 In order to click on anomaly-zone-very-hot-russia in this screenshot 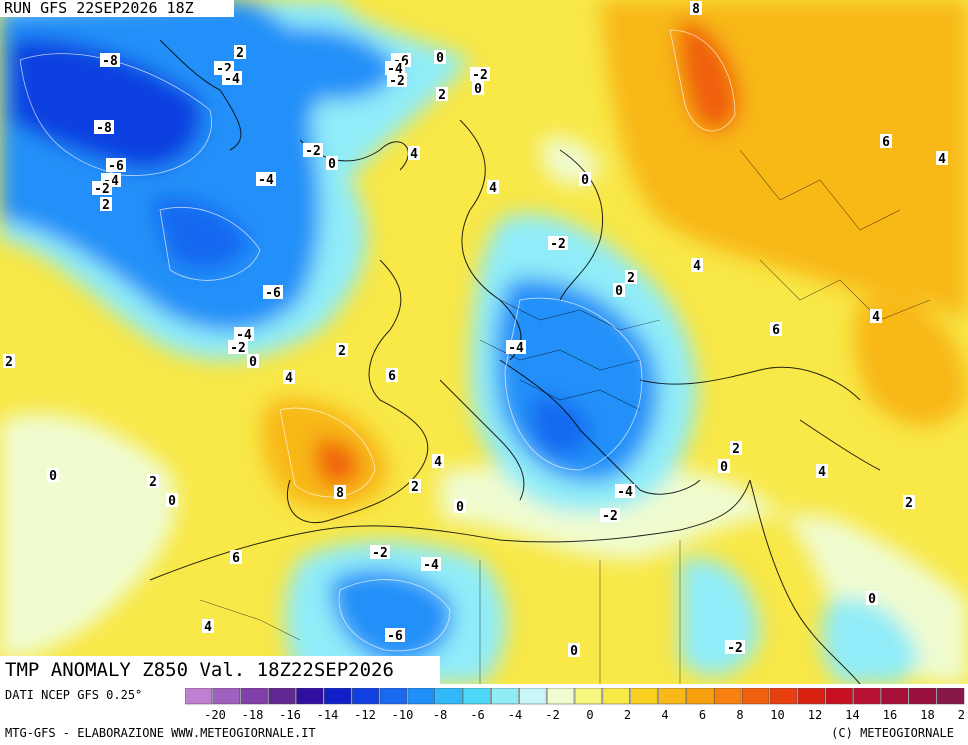, I will do `click(709, 76)`.